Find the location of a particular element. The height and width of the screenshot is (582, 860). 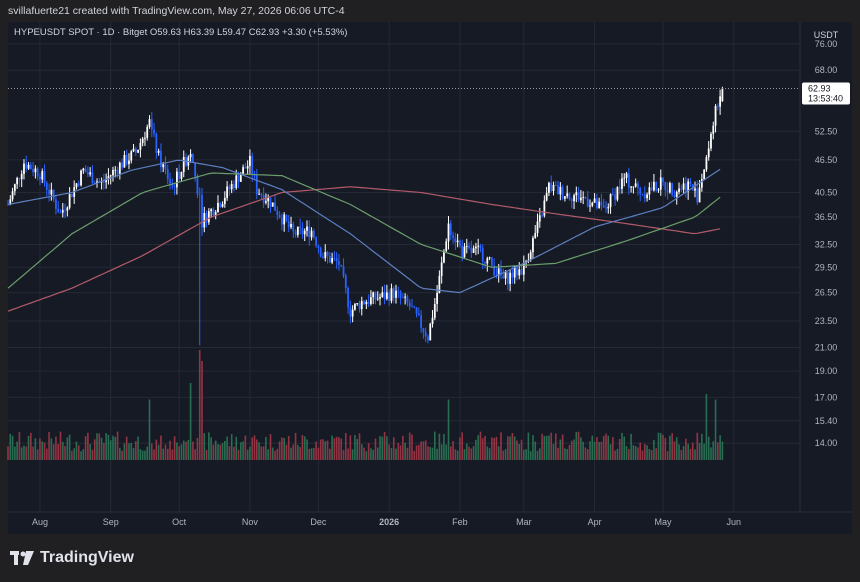

x-tick-label: Nov is located at coordinates (250, 522).